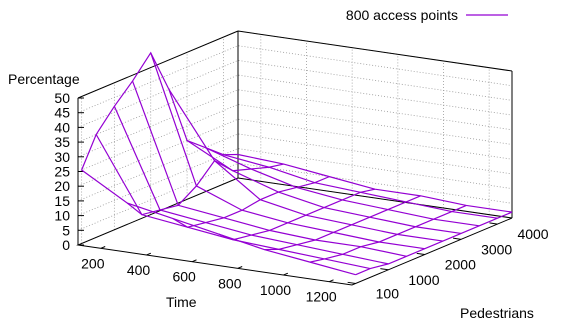 The height and width of the screenshot is (323, 565). Describe the element at coordinates (62, 98) in the screenshot. I see `z-tick-label: 50` at that location.